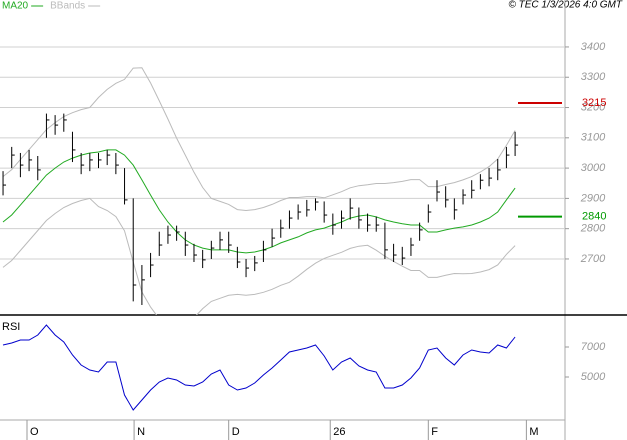  I want to click on y-tick-label: 3400, so click(593, 47).